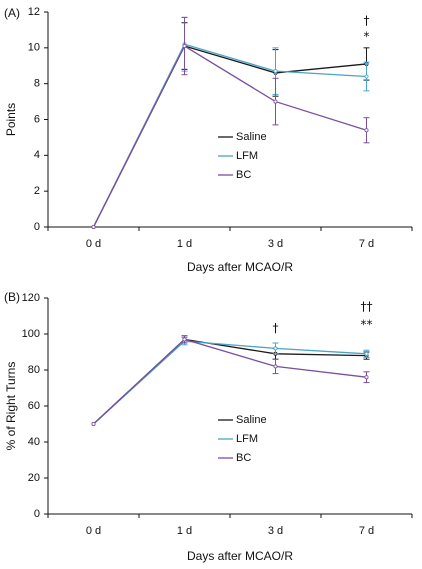 The width and height of the screenshot is (422, 569). Describe the element at coordinates (367, 325) in the screenshot. I see `panel-b-significance-mark: **` at that location.